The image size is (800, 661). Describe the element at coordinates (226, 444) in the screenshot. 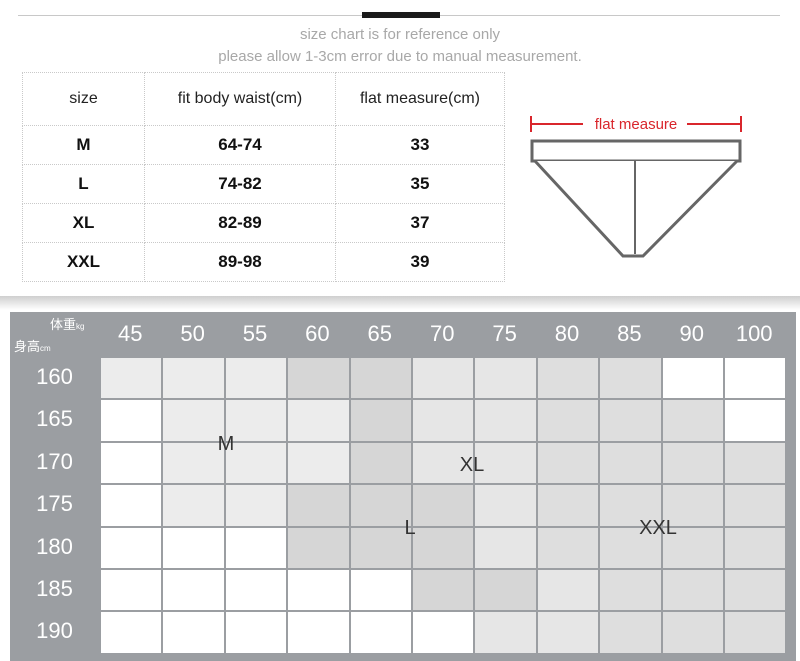

I see `zone-label-m: M` at that location.